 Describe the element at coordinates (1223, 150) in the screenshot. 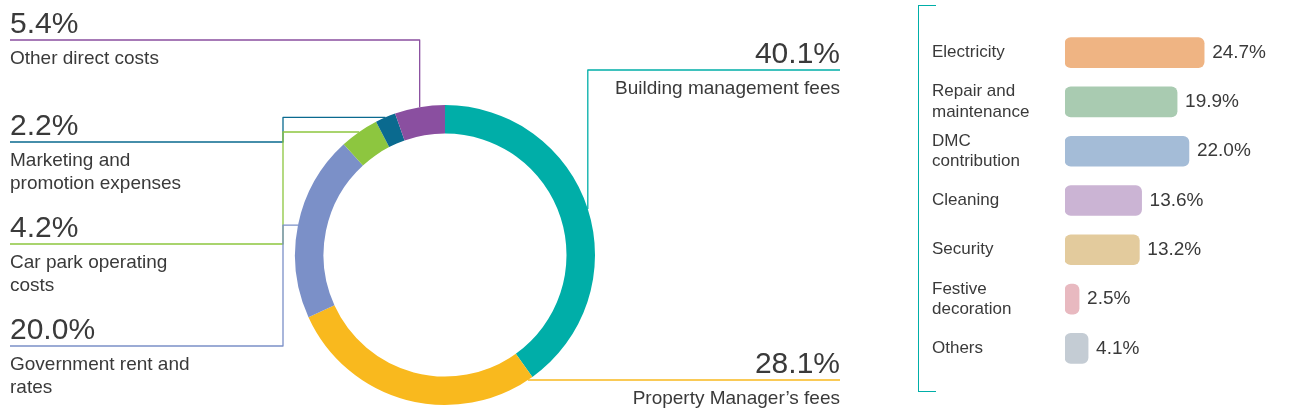

I see `data-label: 22.0%` at that location.